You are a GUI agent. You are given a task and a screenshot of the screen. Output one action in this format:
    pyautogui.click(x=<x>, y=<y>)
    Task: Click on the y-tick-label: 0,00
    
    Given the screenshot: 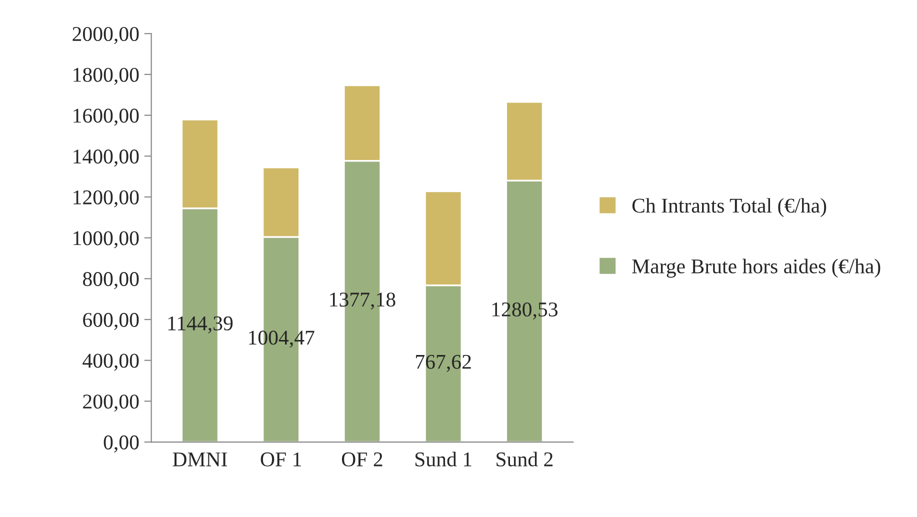 What is the action you would take?
    pyautogui.click(x=121, y=443)
    